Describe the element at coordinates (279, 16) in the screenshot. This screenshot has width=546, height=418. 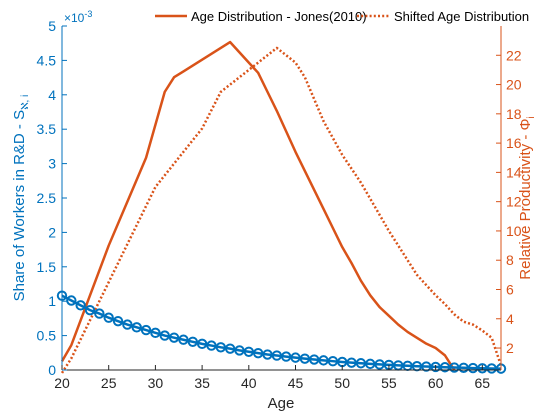
I see `legend-label-age-distribution: Age Distribution - Jones(2010)` at that location.